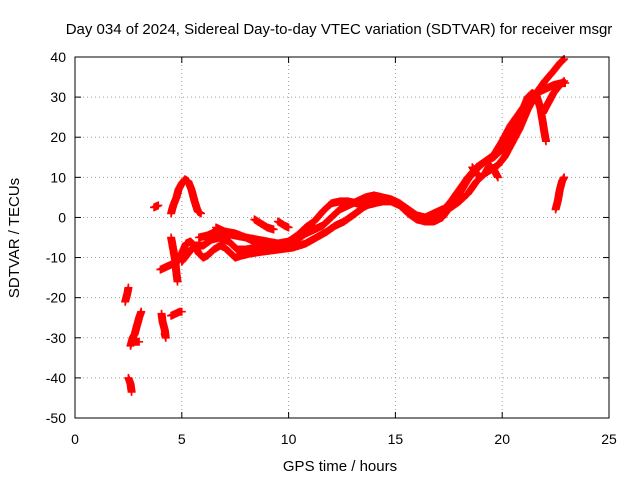  What do you see at coordinates (75, 439) in the screenshot?
I see `x-tick-label: 0` at bounding box center [75, 439].